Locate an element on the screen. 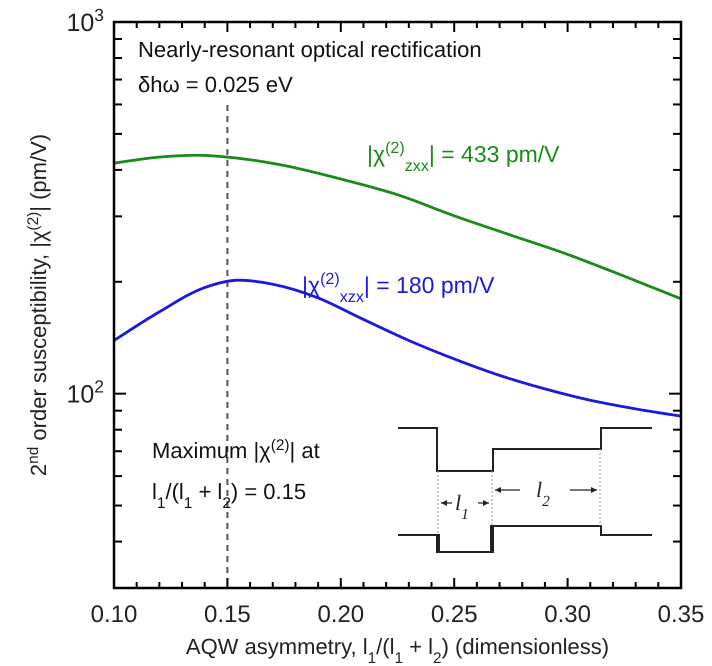 The height and width of the screenshot is (666, 712). annotation: l$_{2}$ is located at coordinates (543, 493).